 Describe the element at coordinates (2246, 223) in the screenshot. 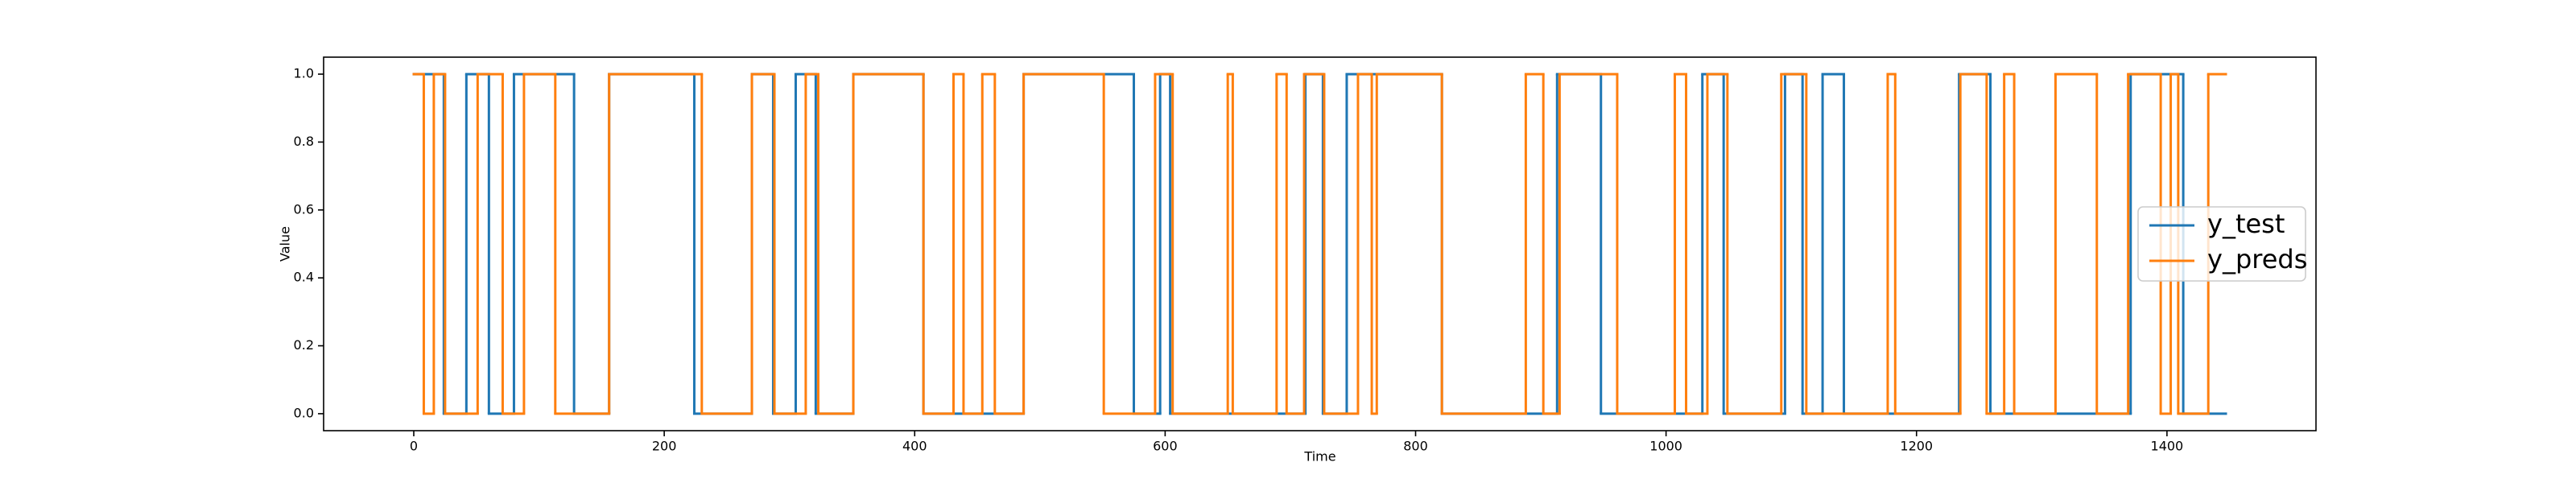

I see `legend-label: y_test` at that location.